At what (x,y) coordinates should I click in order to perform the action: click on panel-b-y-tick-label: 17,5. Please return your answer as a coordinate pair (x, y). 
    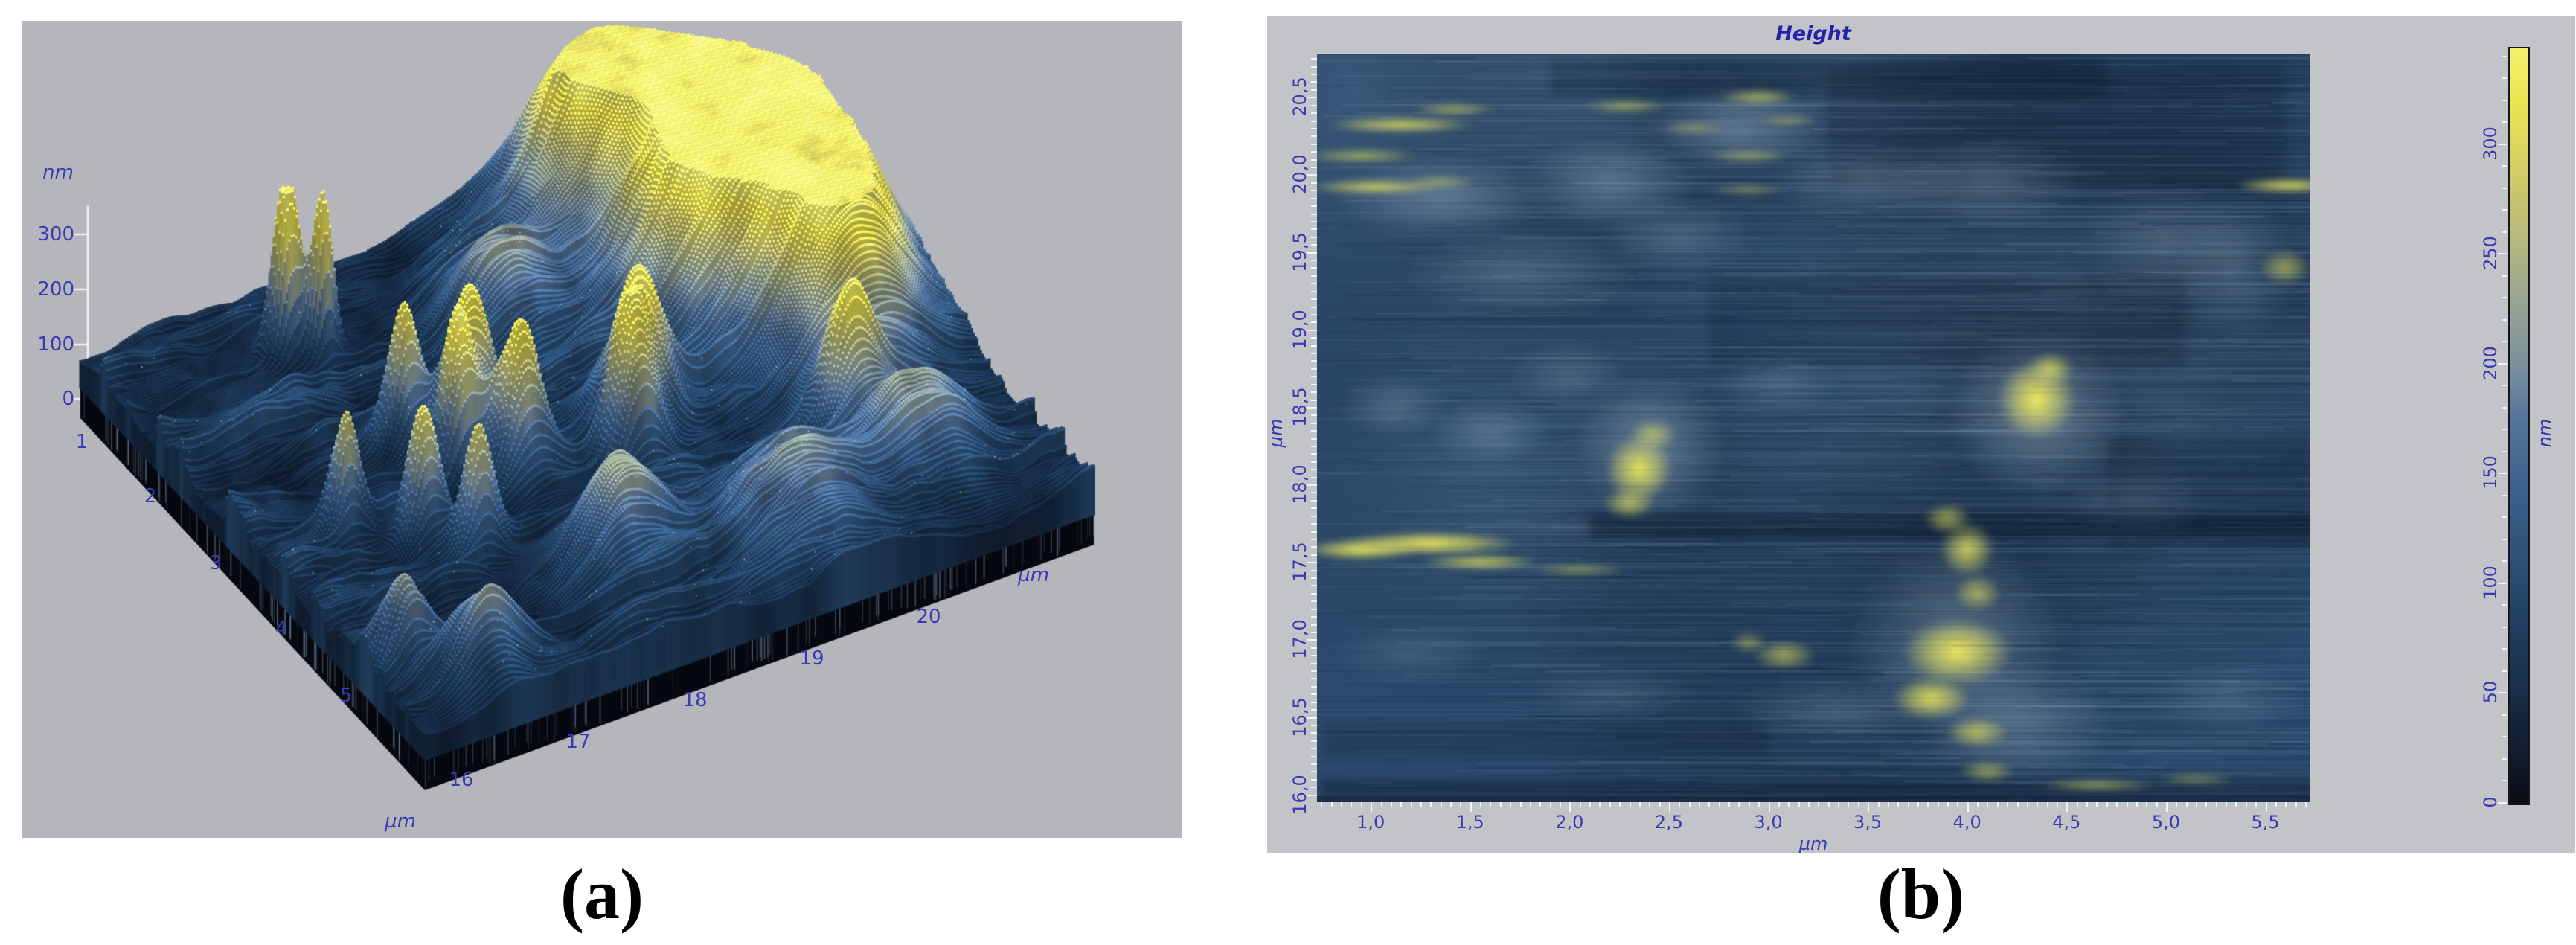
    Looking at the image, I should click on (1299, 562).